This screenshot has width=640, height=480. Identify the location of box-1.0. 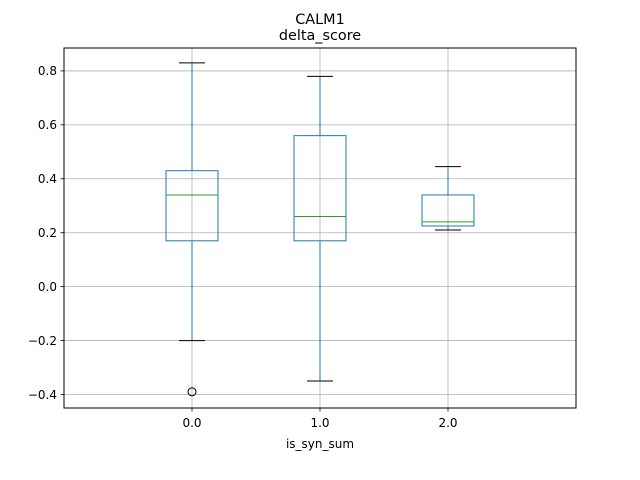
(320, 228).